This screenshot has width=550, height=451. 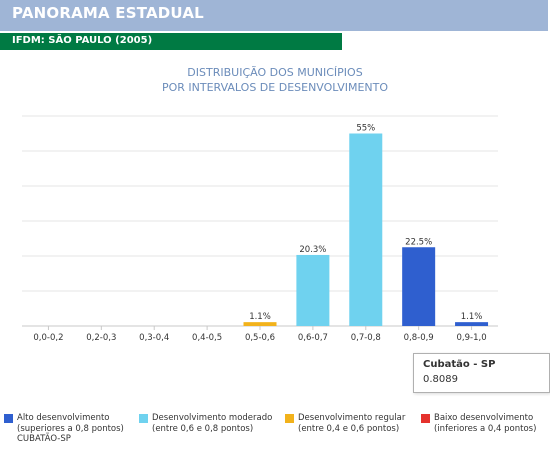 What do you see at coordinates (459, 364) in the screenshot?
I see `tooltip-title: Cubatão - SP` at bounding box center [459, 364].